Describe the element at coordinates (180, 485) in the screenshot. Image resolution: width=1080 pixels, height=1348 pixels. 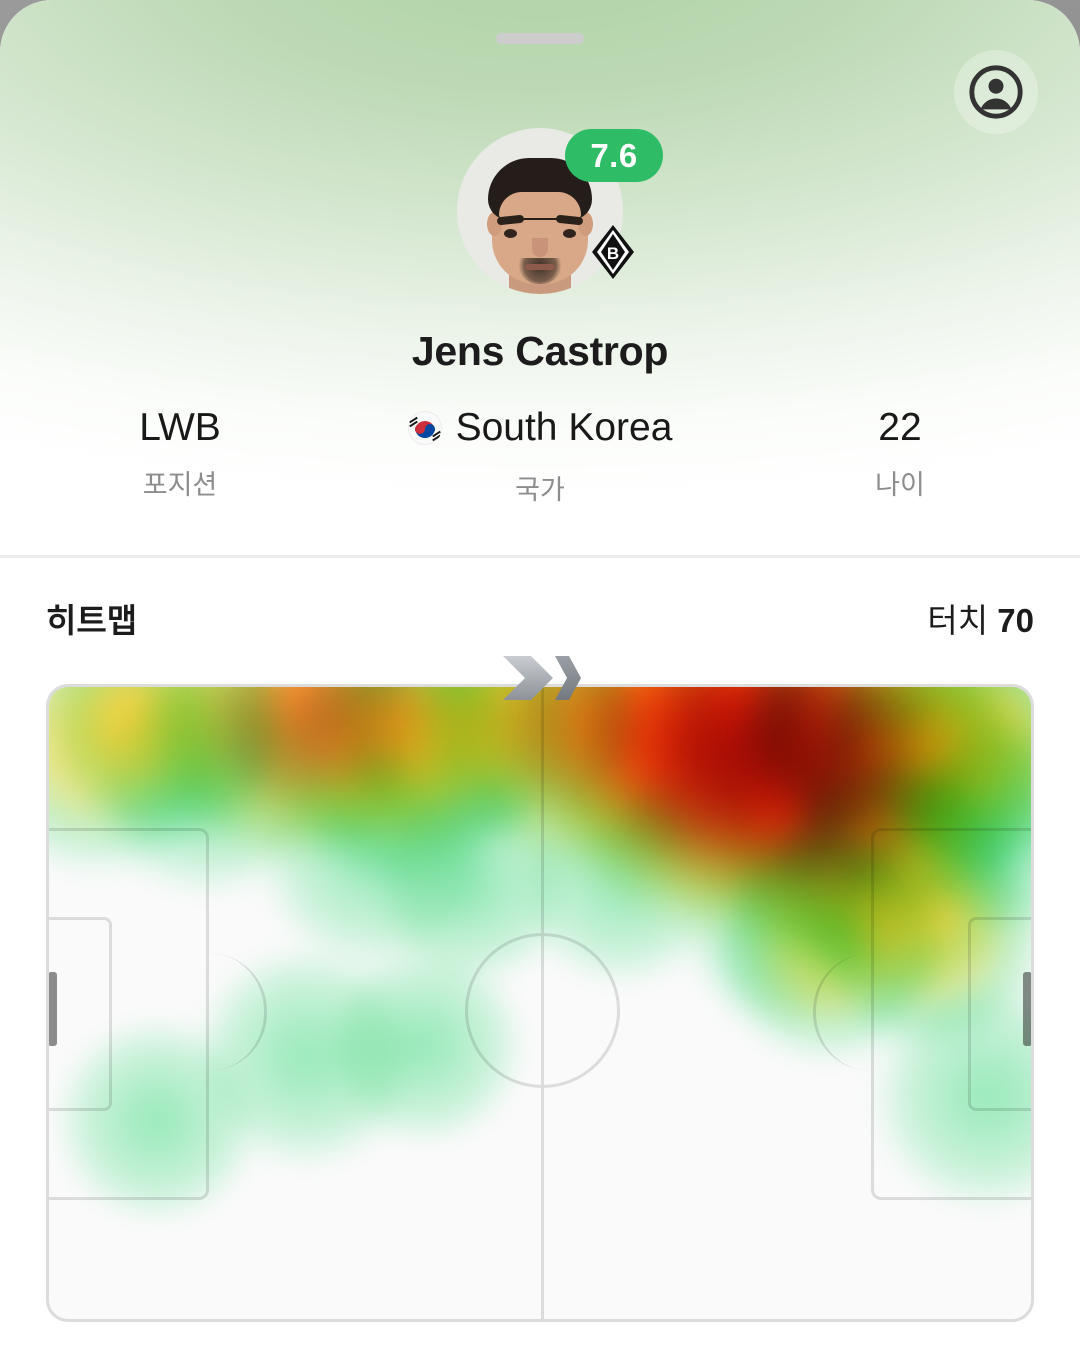
I see `stat-position-label: 포지션` at that location.